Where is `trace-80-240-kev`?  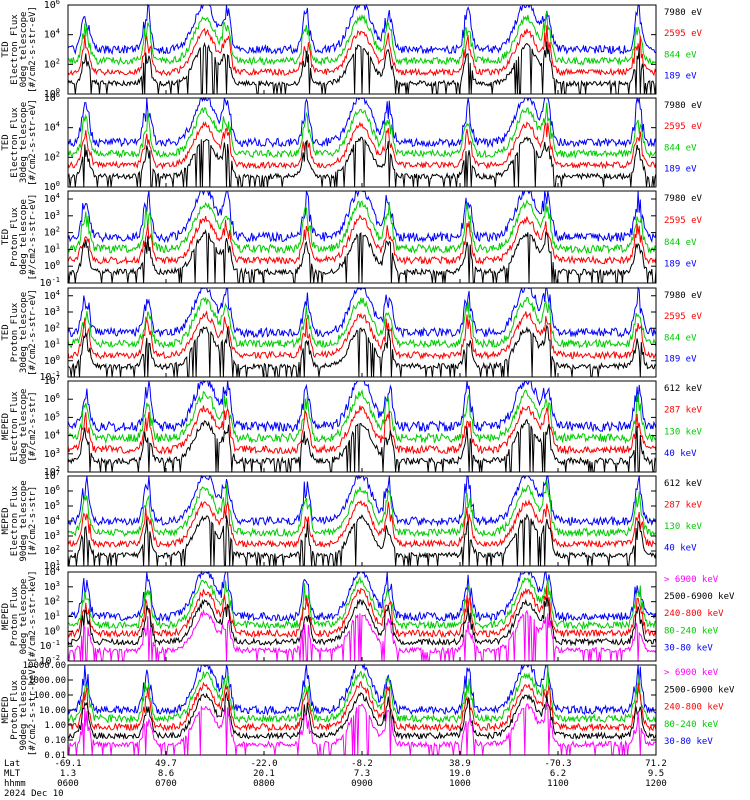
trace-80-240-kev is located at coordinates (362, 694).